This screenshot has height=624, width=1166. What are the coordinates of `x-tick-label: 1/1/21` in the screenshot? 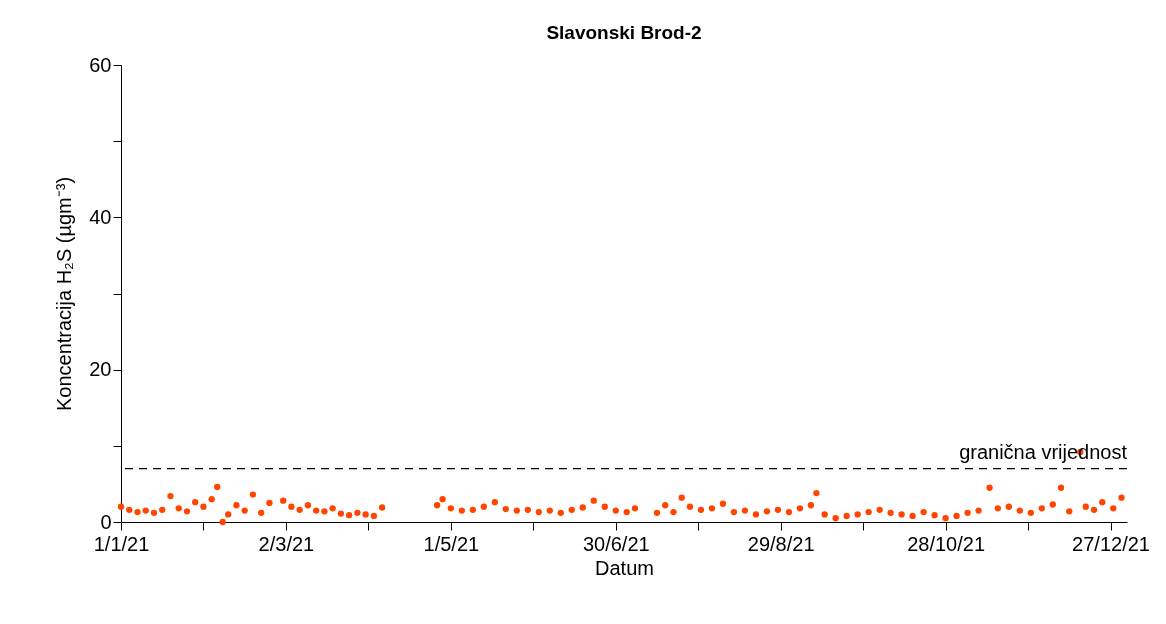 It's located at (121, 543).